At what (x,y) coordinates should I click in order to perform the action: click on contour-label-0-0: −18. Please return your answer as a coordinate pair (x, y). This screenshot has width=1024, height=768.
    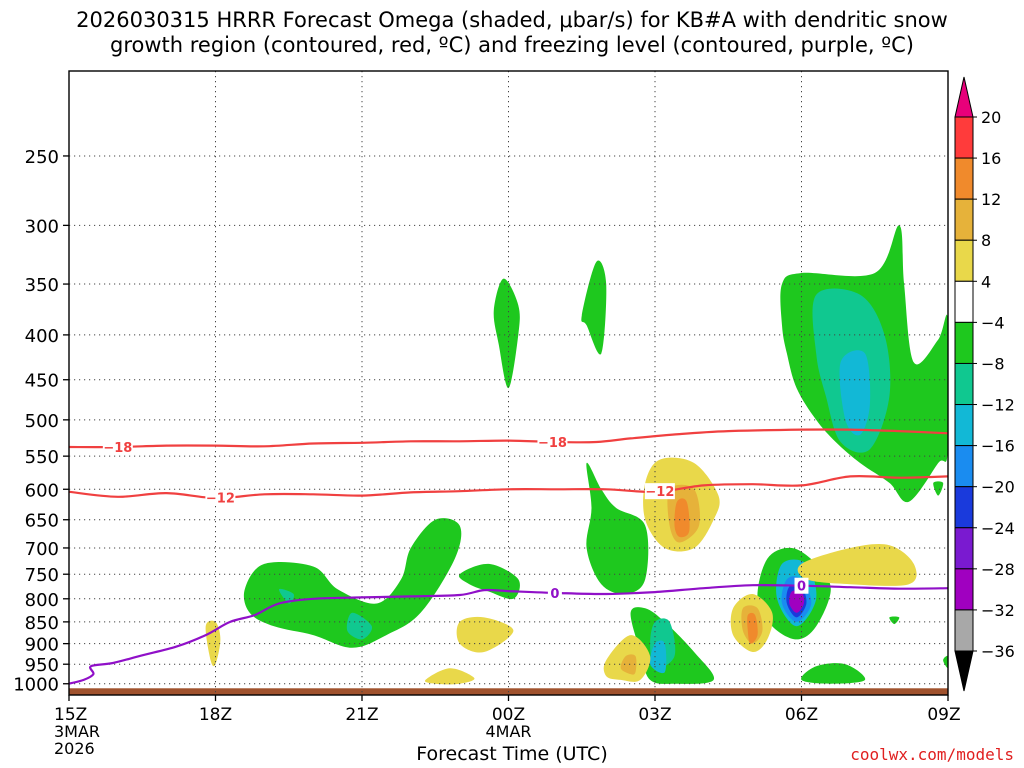
    Looking at the image, I should click on (117, 448).